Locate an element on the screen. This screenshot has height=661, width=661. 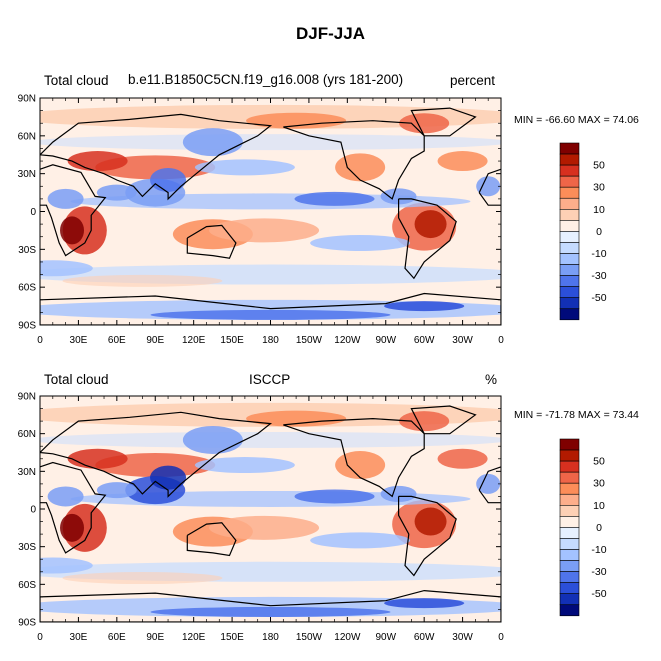
lon-tick-label: 30W is located at coordinates (462, 340).